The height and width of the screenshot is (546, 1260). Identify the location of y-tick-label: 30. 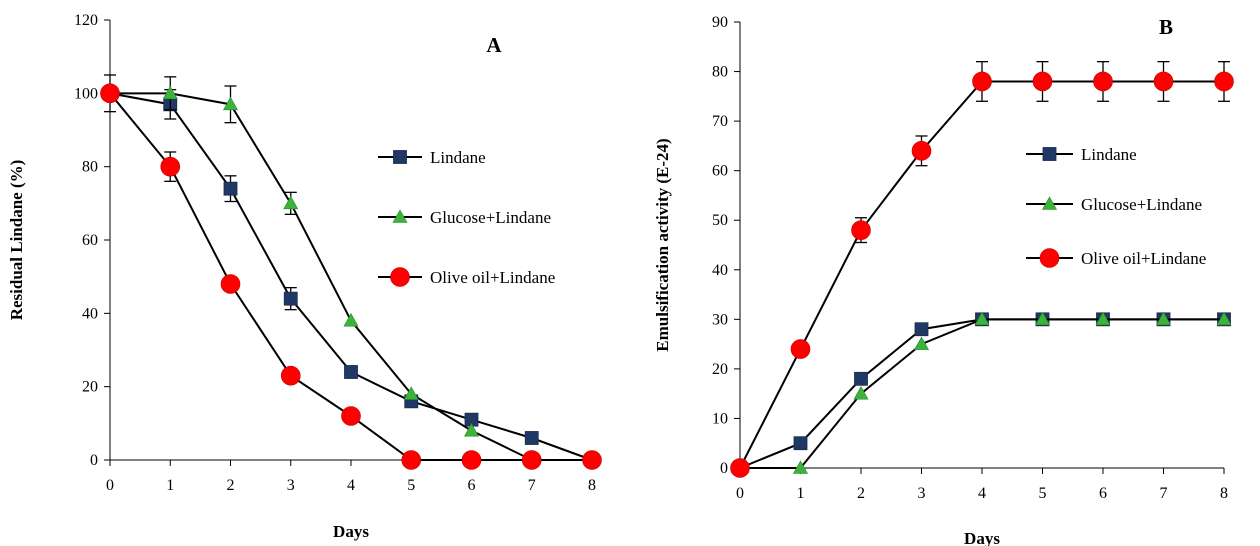
(720, 319).